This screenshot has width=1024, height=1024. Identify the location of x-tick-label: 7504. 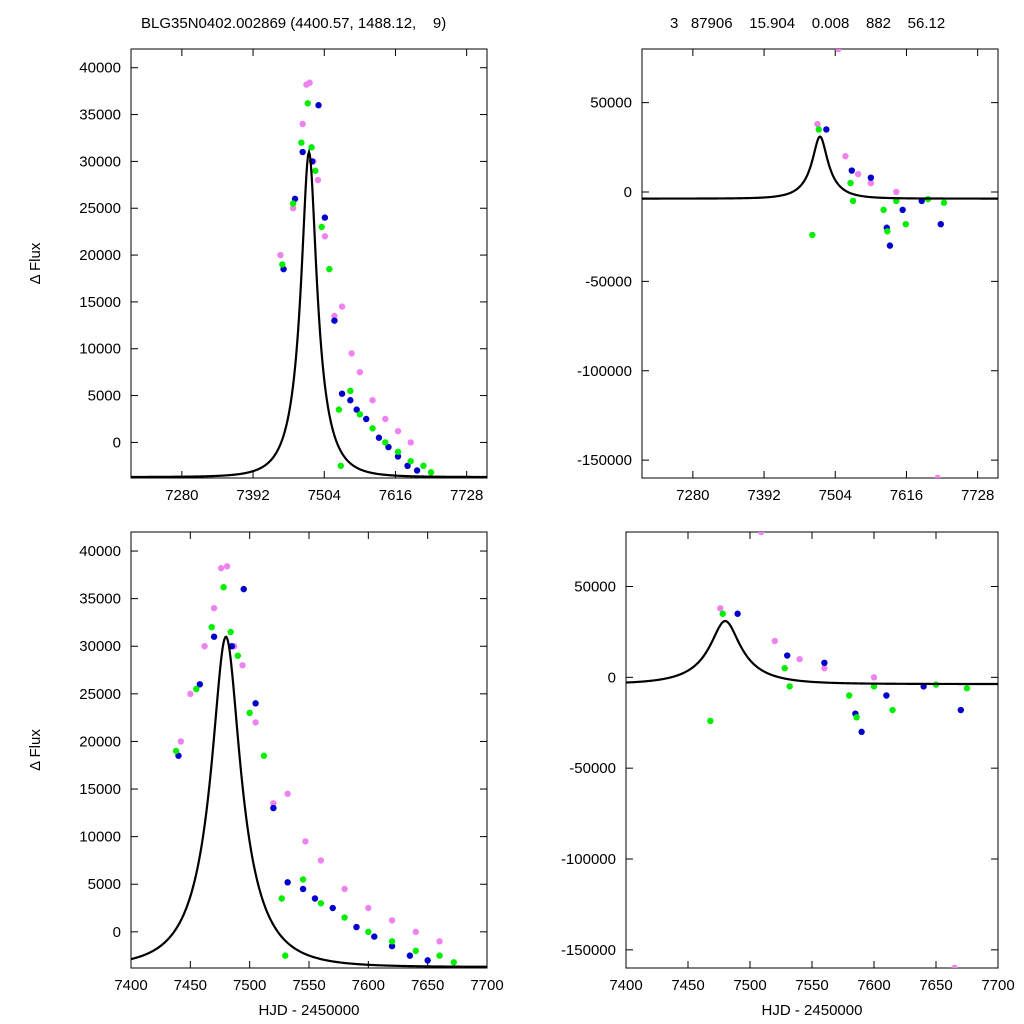
(835, 495).